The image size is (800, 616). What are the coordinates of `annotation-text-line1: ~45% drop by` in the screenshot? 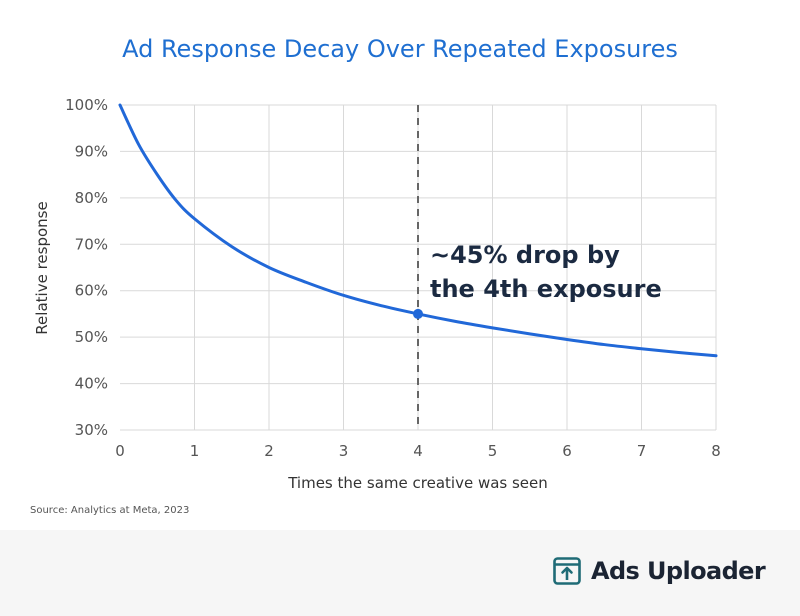 It's located at (525, 255).